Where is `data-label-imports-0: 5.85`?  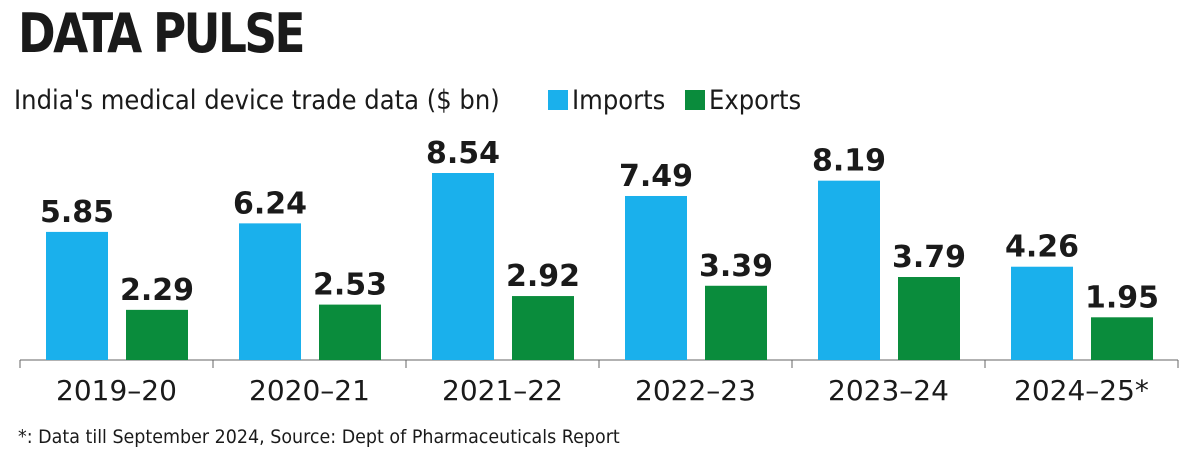
data-label-imports-0: 5.85 is located at coordinates (77, 212).